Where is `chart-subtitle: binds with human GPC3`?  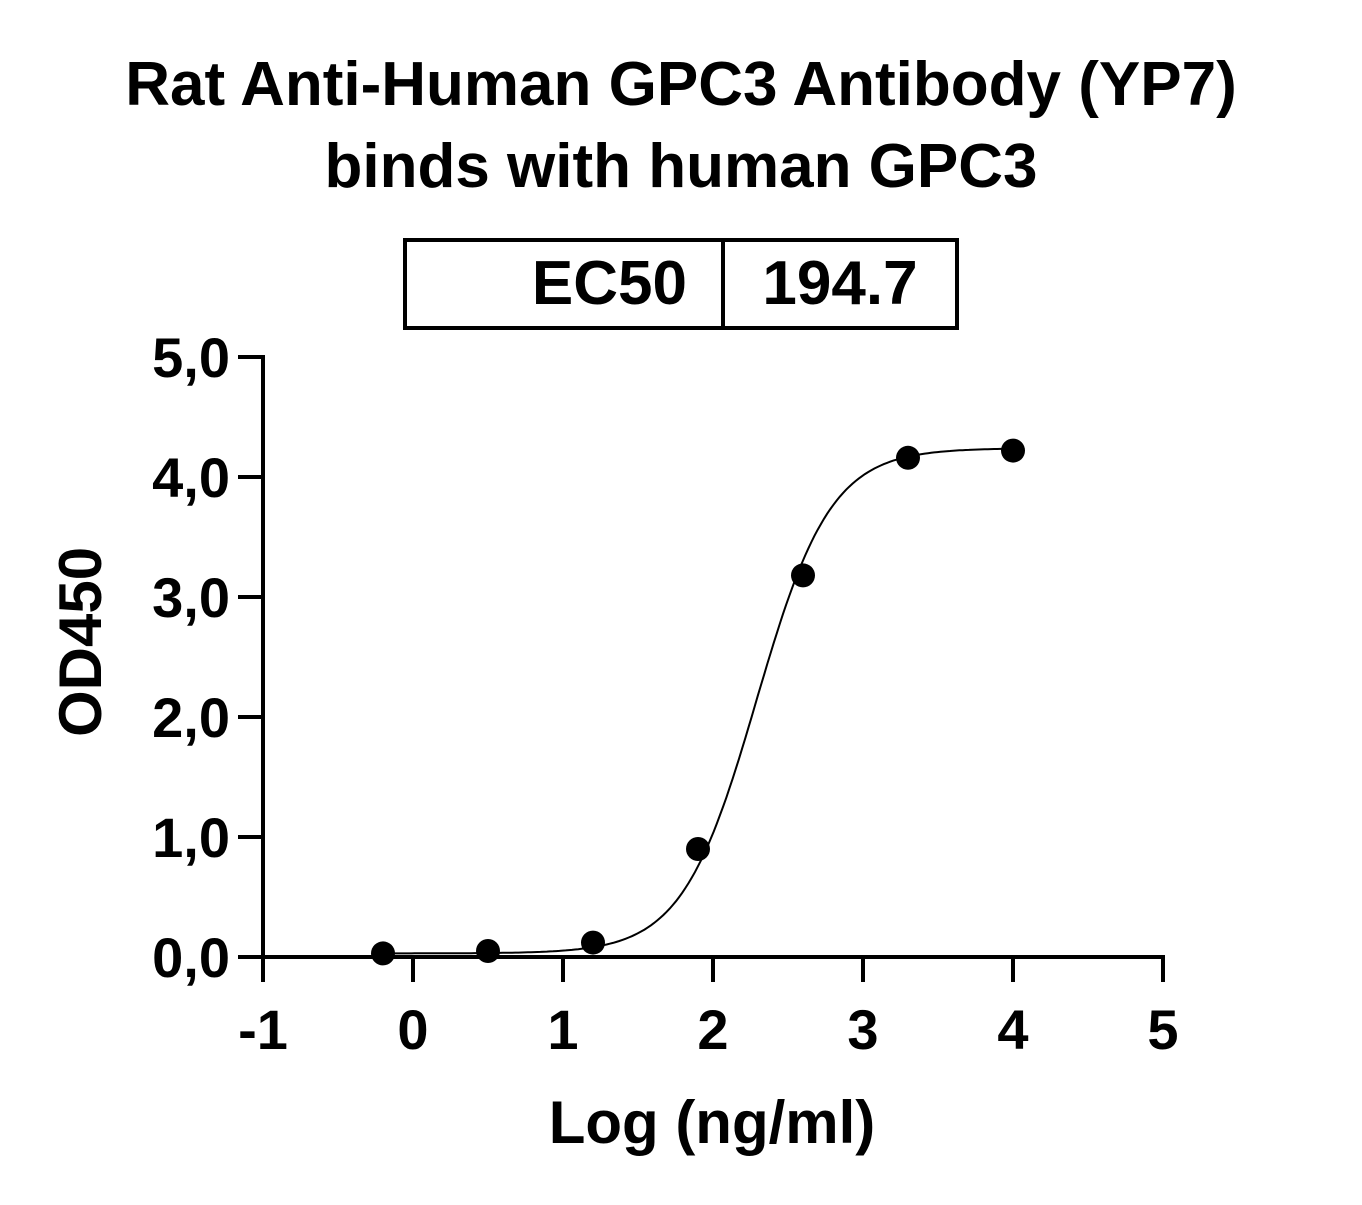 chart-subtitle: binds with human GPC3 is located at coordinates (681, 166).